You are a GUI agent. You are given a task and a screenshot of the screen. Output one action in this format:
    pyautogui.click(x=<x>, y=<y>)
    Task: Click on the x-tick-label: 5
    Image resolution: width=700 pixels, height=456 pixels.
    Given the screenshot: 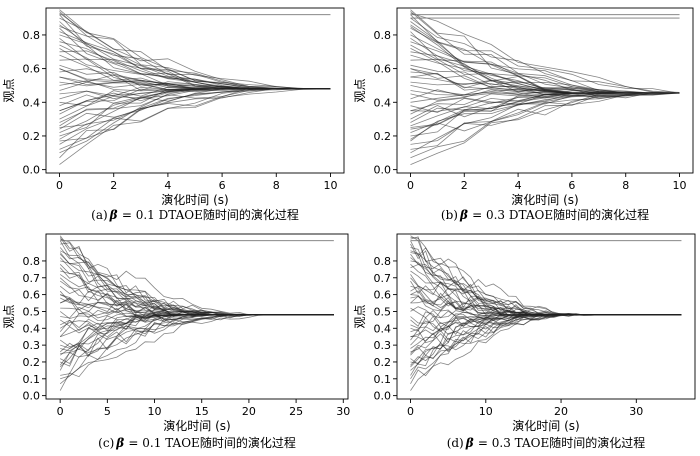 What is the action you would take?
    pyautogui.click(x=107, y=411)
    